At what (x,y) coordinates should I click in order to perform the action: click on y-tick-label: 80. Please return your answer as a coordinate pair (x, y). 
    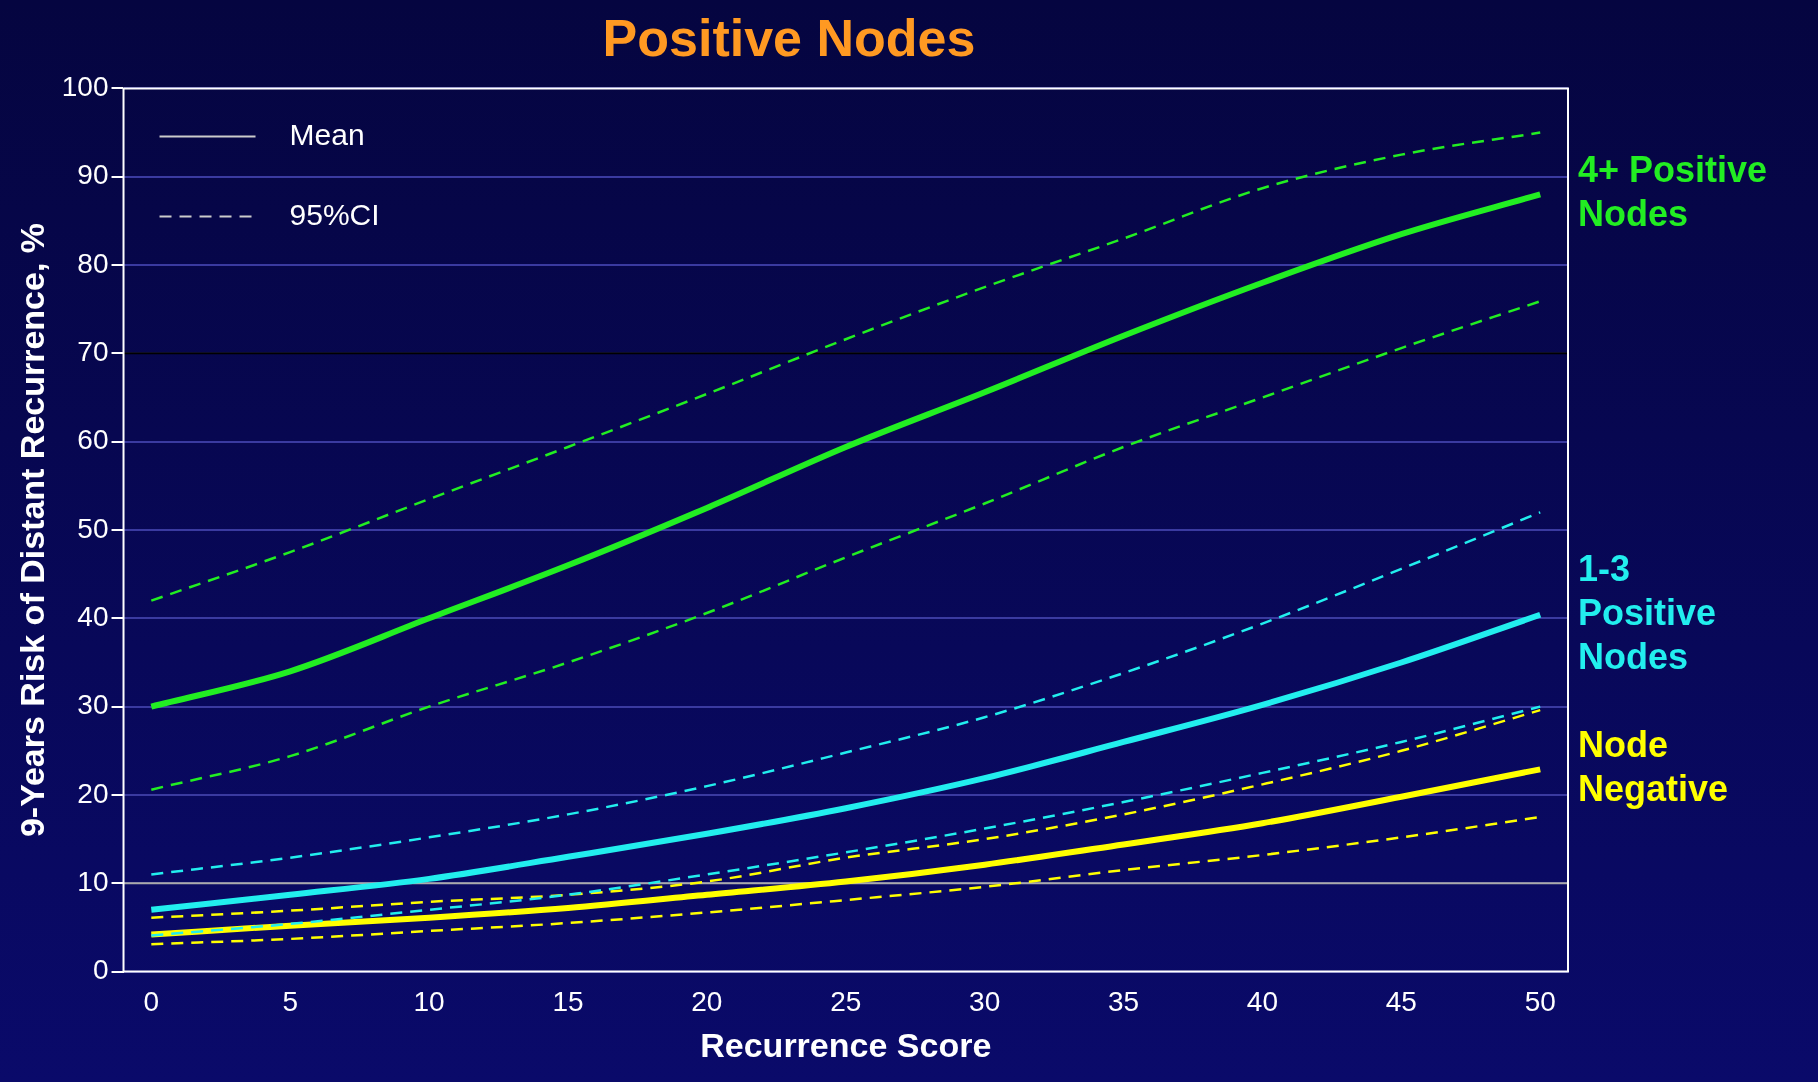
    Looking at the image, I should click on (93, 263).